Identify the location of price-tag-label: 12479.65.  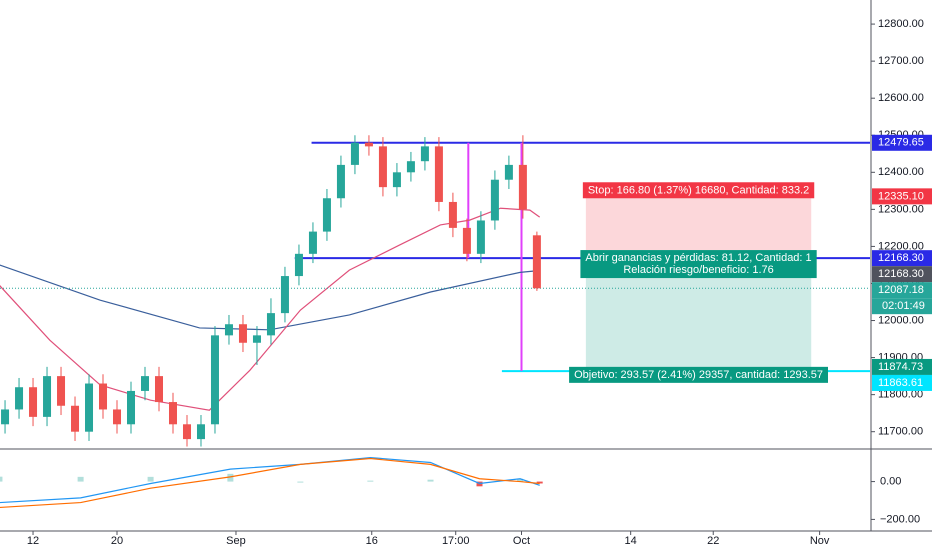
(901, 143).